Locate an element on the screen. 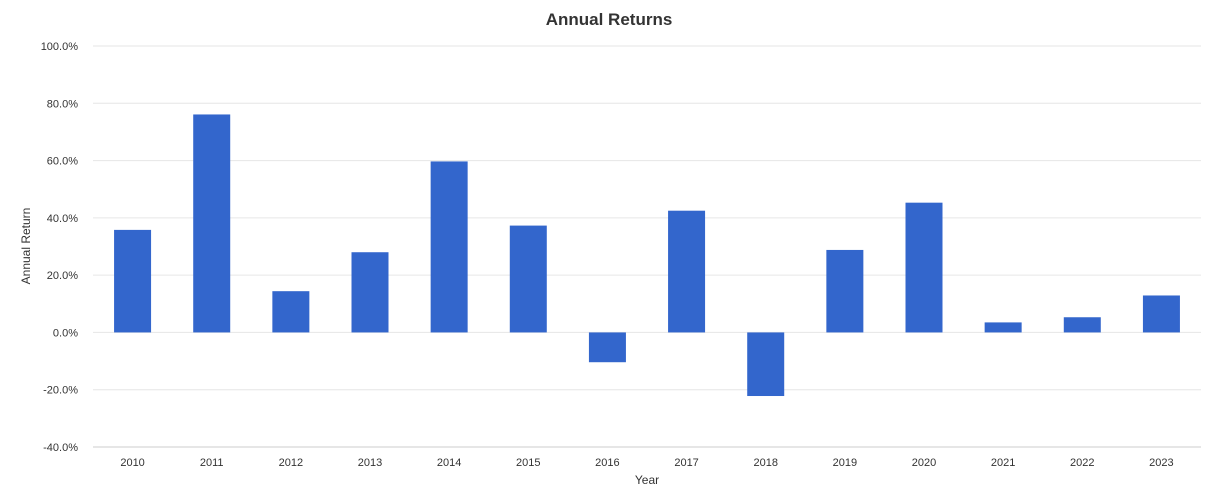 This screenshot has width=1219, height=494. bar-2015 is located at coordinates (528, 279).